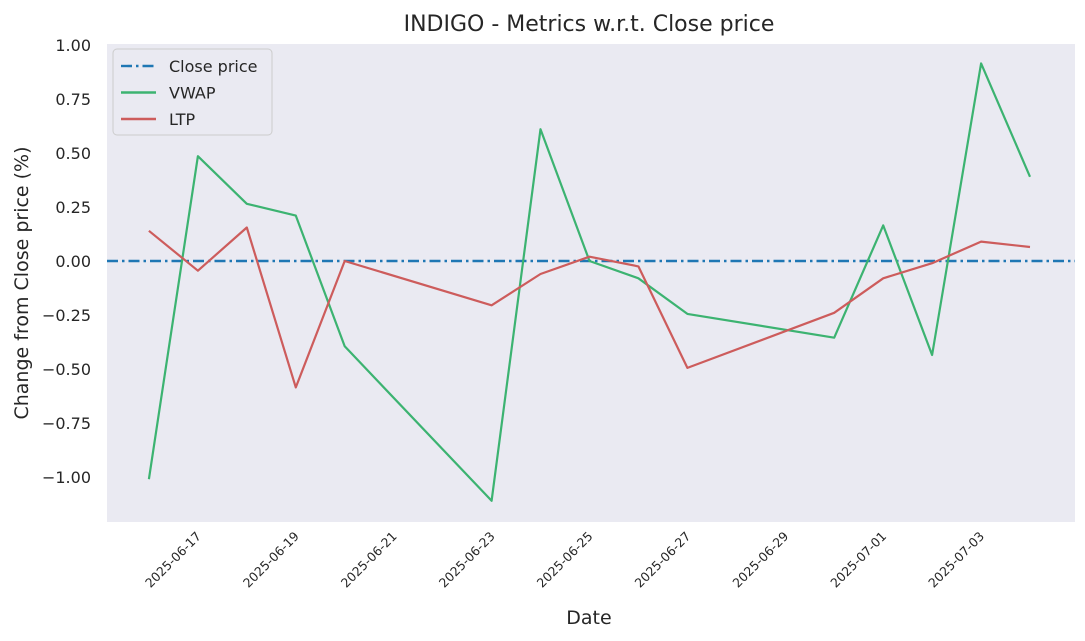 The image size is (1085, 641). I want to click on chart-title: INDIGO - Metrics w.r.t. Close price, so click(589, 24).